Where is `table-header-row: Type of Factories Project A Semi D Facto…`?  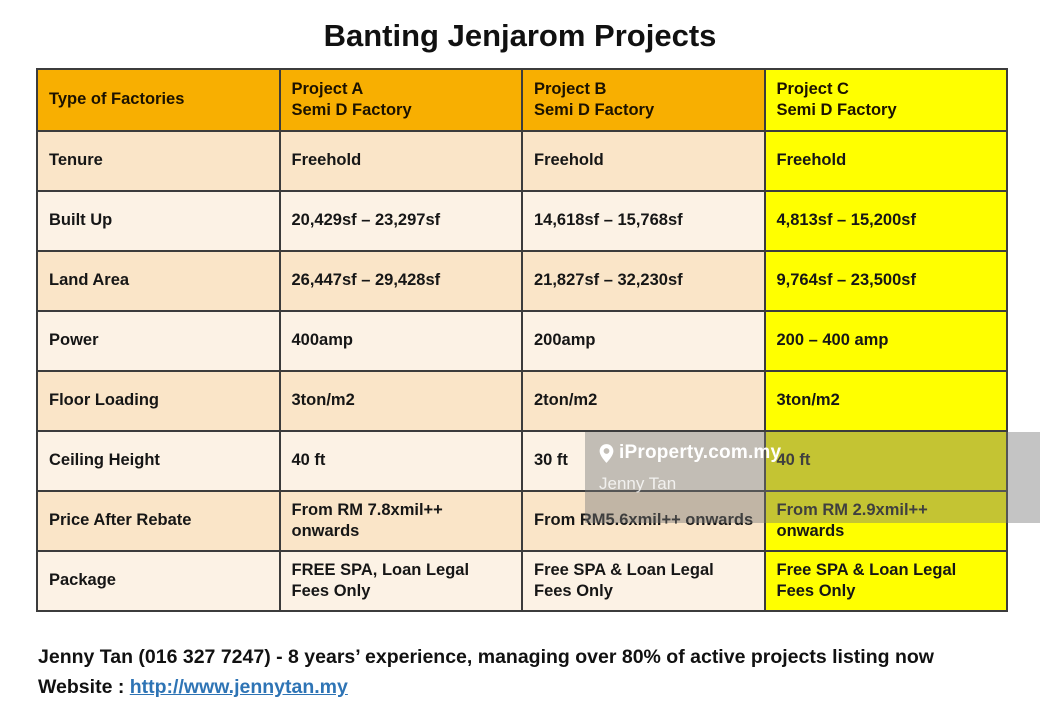
table-header-row: Type of Factories Project A Semi D Facto… is located at coordinates (522, 100).